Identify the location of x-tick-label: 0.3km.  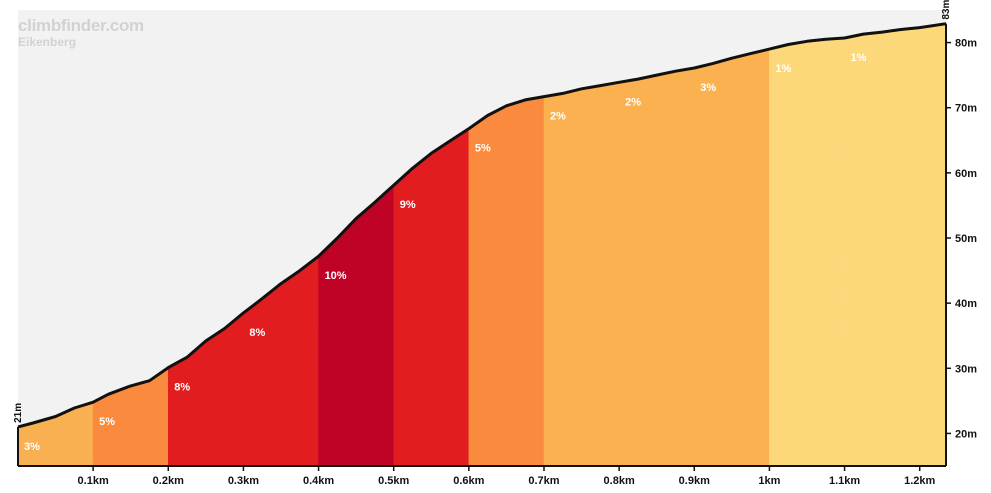
(243, 481).